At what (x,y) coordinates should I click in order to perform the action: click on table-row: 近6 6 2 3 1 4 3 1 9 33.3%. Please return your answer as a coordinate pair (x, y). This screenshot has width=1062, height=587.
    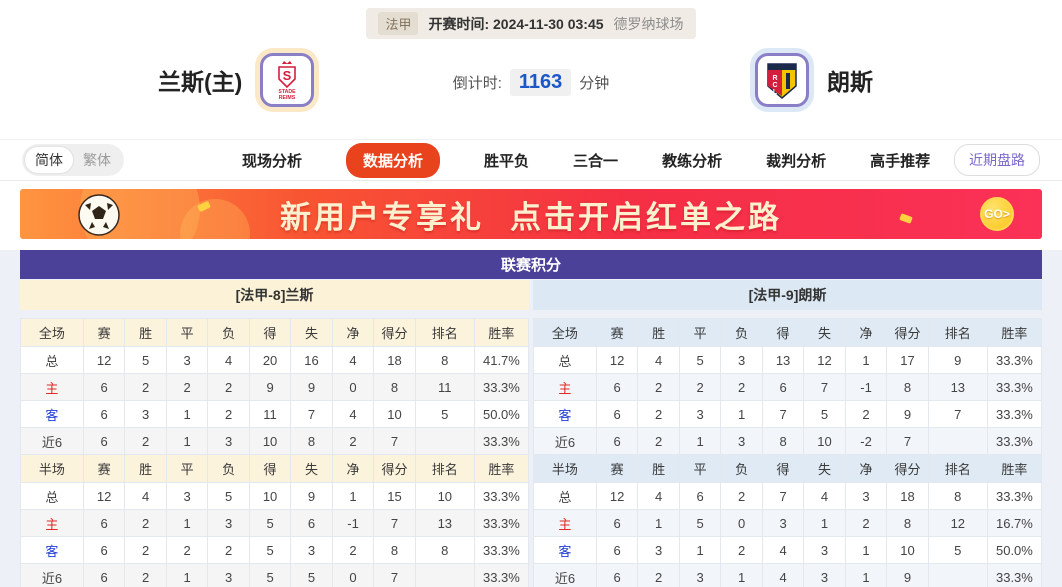
    Looking at the image, I should click on (788, 575).